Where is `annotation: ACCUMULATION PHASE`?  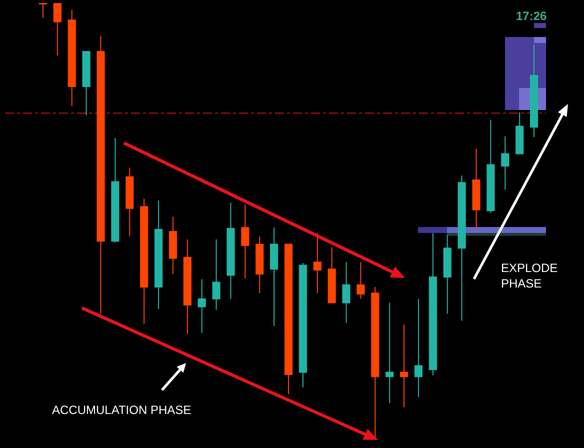 annotation: ACCUMULATION PHASE is located at coordinates (122, 410).